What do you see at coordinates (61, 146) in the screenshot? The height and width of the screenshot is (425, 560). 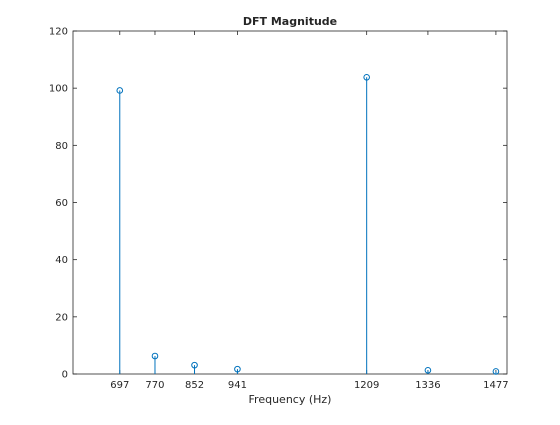 I see `y-tick-label: 80` at bounding box center [61, 146].